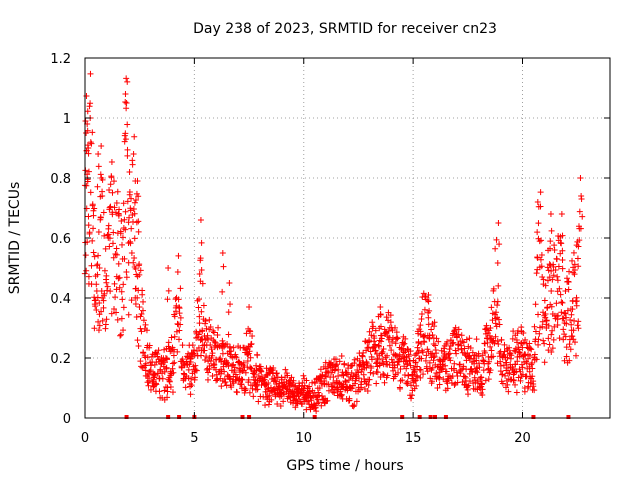  What do you see at coordinates (60, 359) in the screenshot?
I see `y-tick-label: 0.2` at bounding box center [60, 359].